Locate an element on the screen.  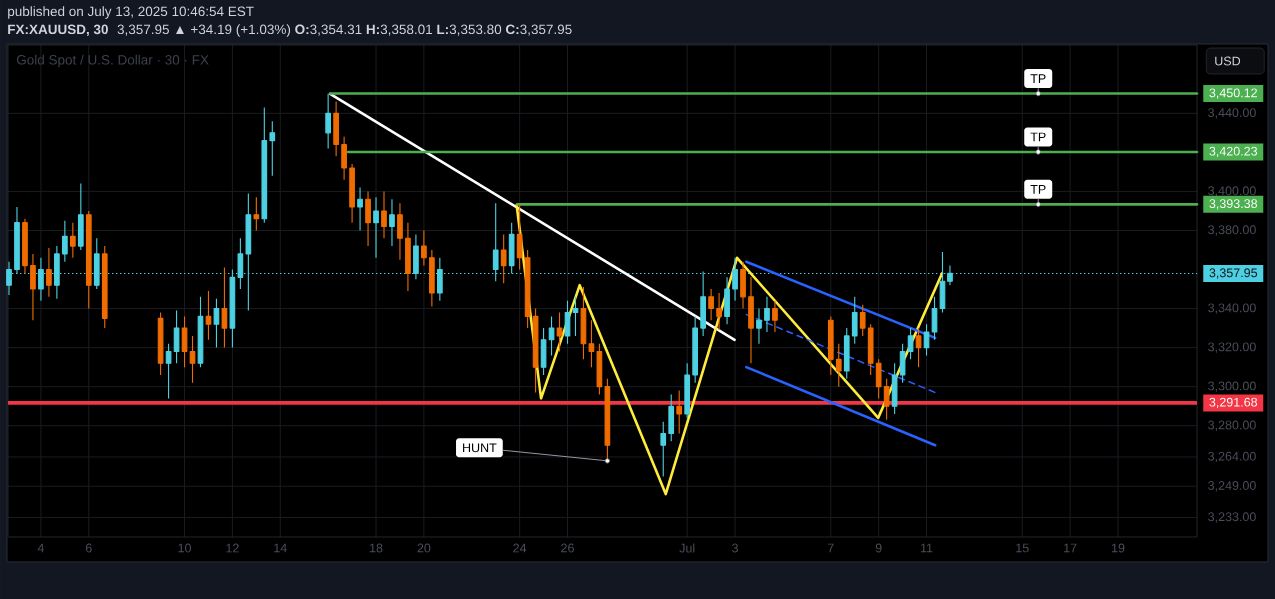
data-label: 3,450.12 is located at coordinates (1233, 93).